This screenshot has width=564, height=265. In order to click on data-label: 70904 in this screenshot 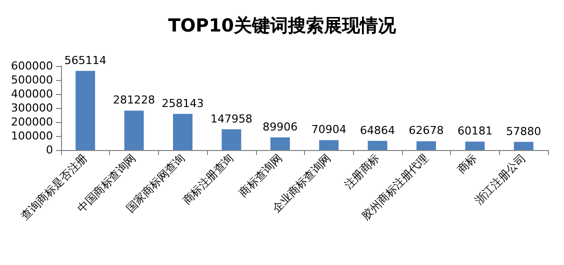, I will do `click(328, 129)`.